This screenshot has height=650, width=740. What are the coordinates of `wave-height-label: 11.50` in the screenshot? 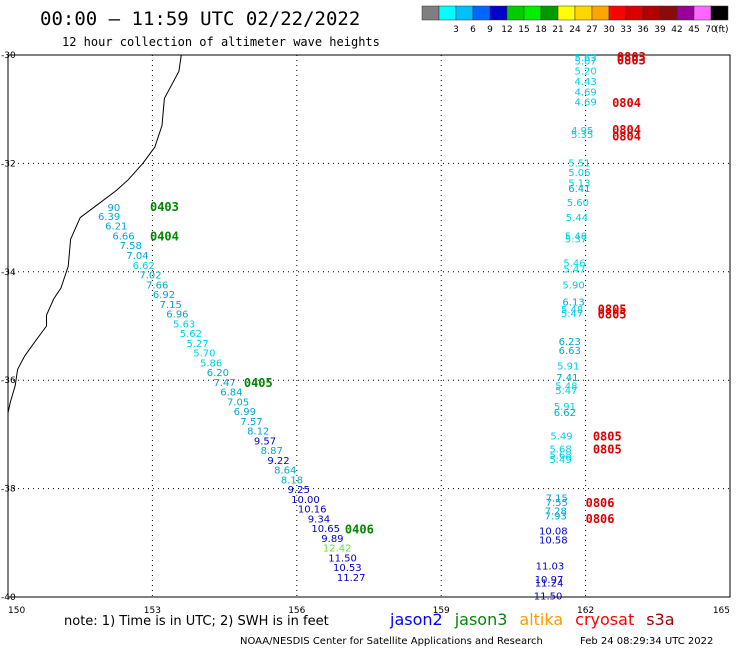 It's located at (548, 596).